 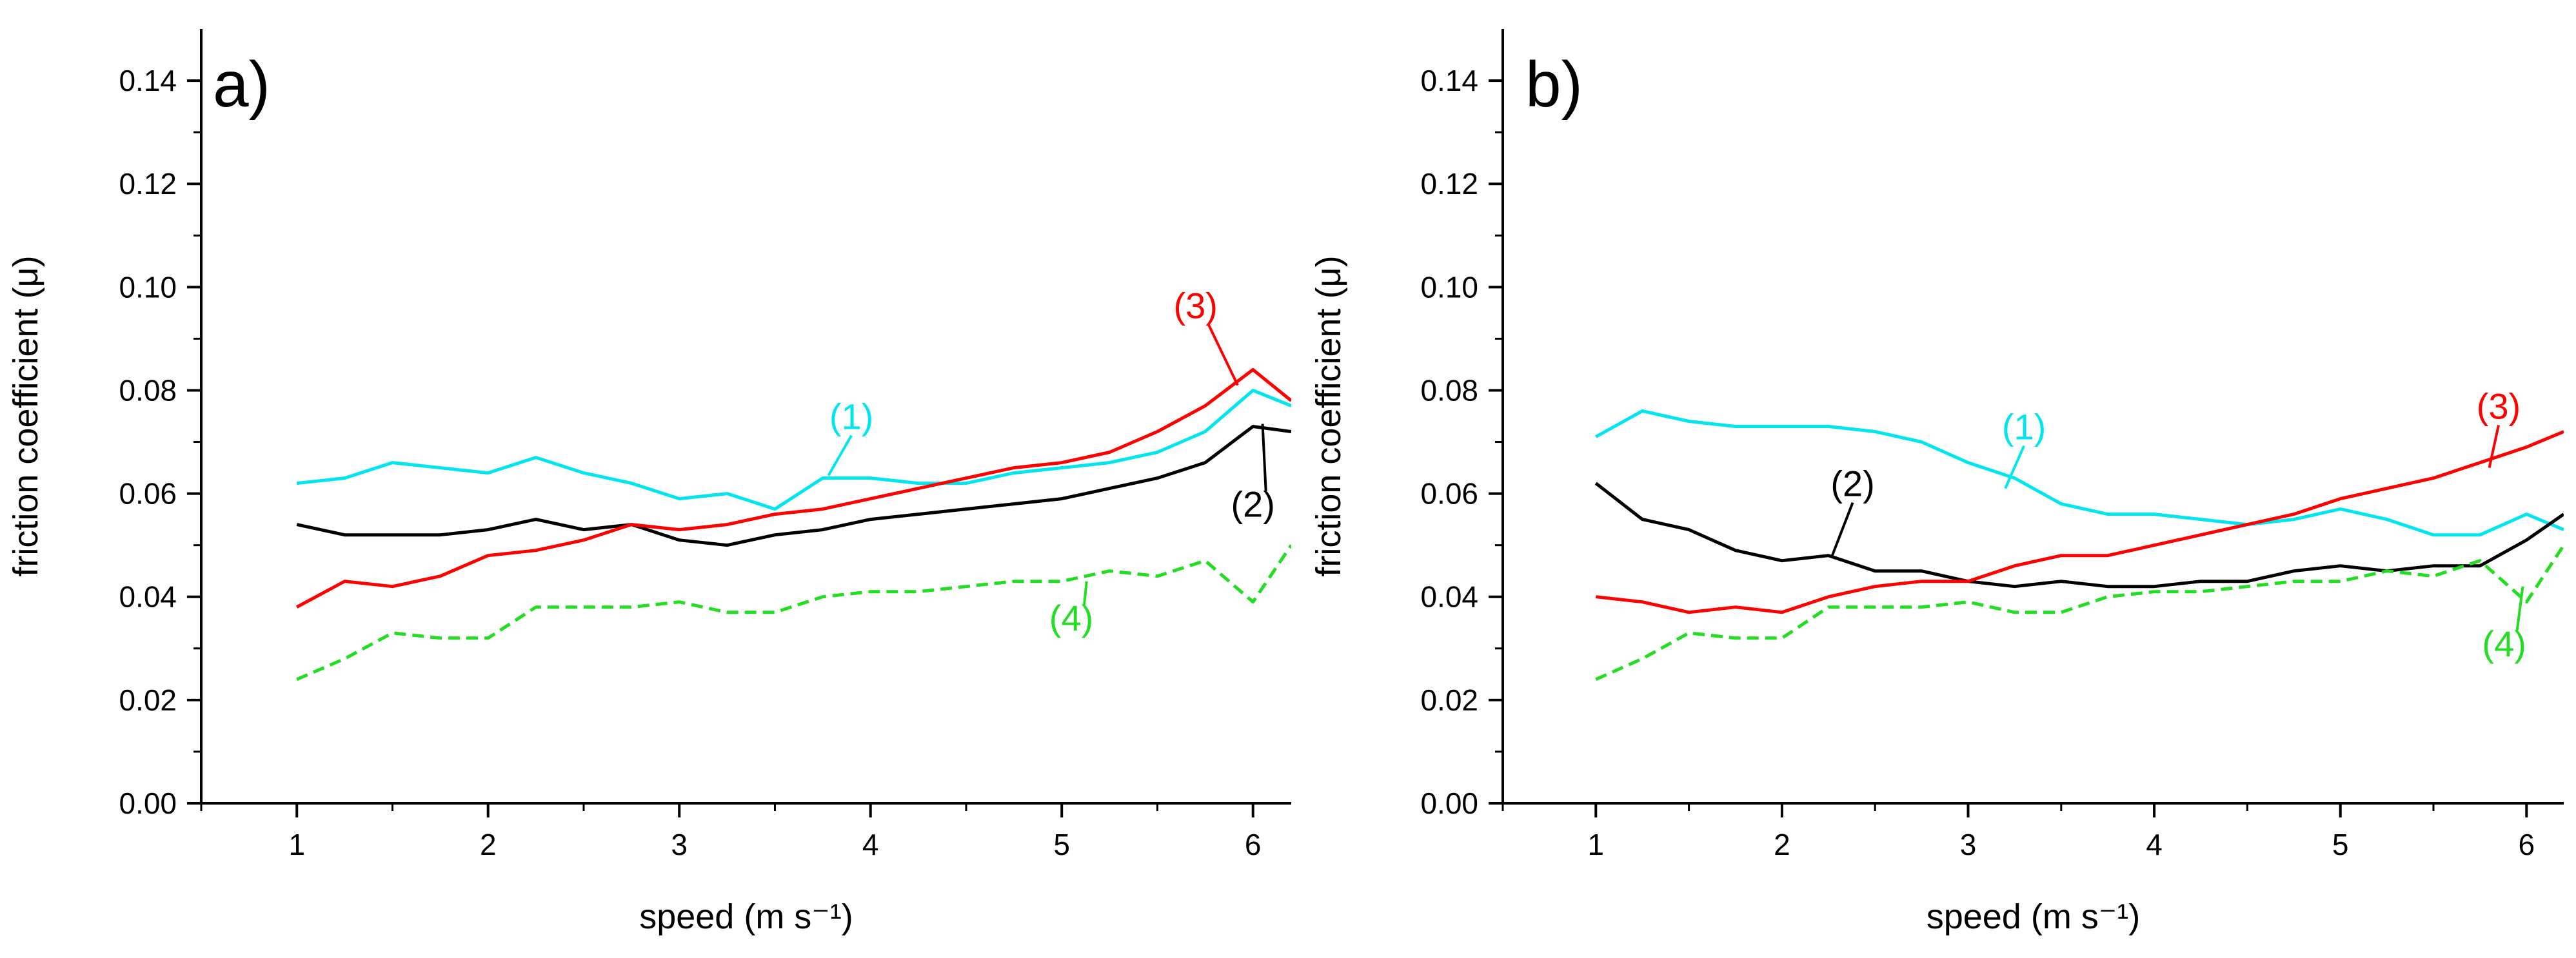 What do you see at coordinates (241, 84) in the screenshot?
I see `panel-label: a)` at bounding box center [241, 84].